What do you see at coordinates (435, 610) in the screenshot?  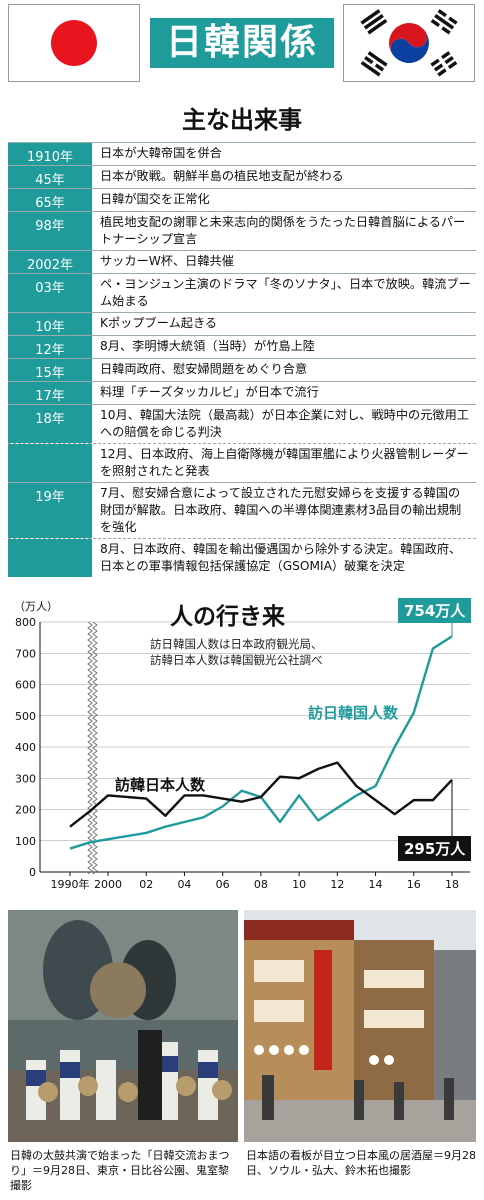 I see `callout-korean-visitors: 754万人` at bounding box center [435, 610].